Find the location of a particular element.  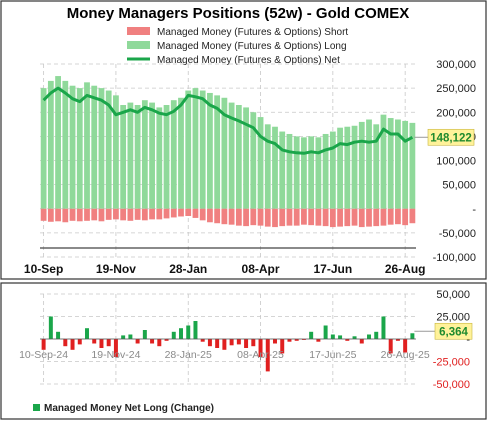

top-y-tick-label: -50,000 is located at coordinates (457, 234).